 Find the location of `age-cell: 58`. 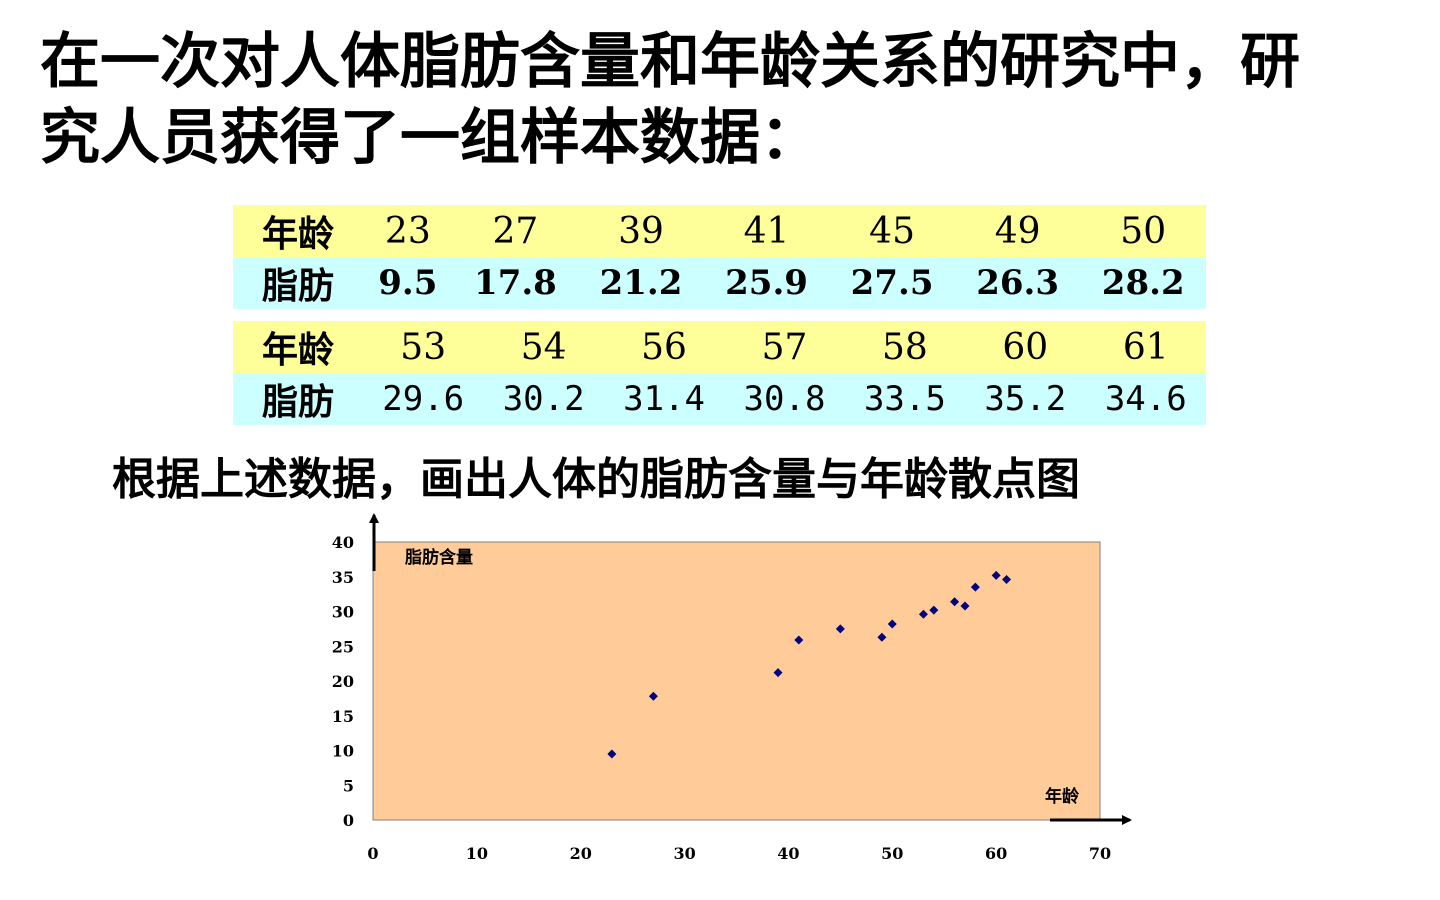

age-cell: 58 is located at coordinates (905, 347).